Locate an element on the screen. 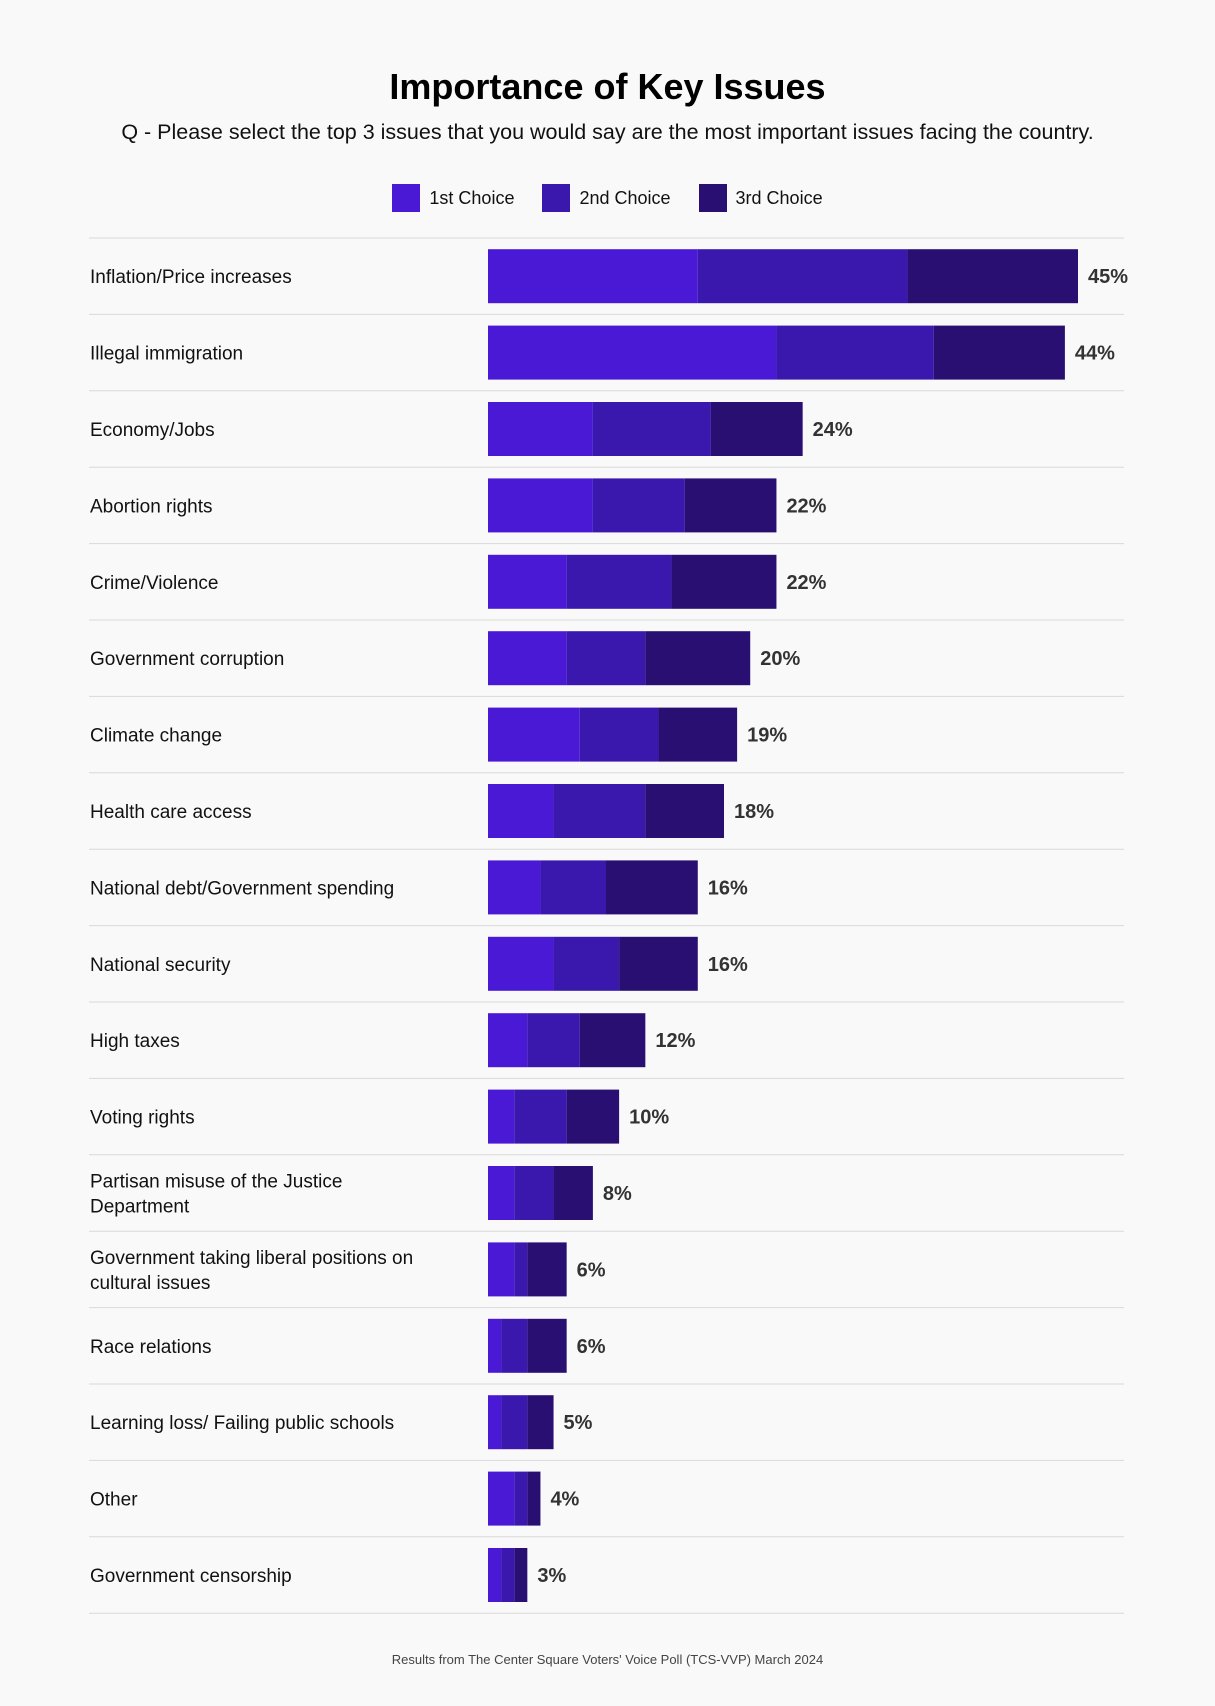 Image resolution: width=1215 pixels, height=1706 pixels. bar-segment-national-security-1st-choice is located at coordinates (521, 963).